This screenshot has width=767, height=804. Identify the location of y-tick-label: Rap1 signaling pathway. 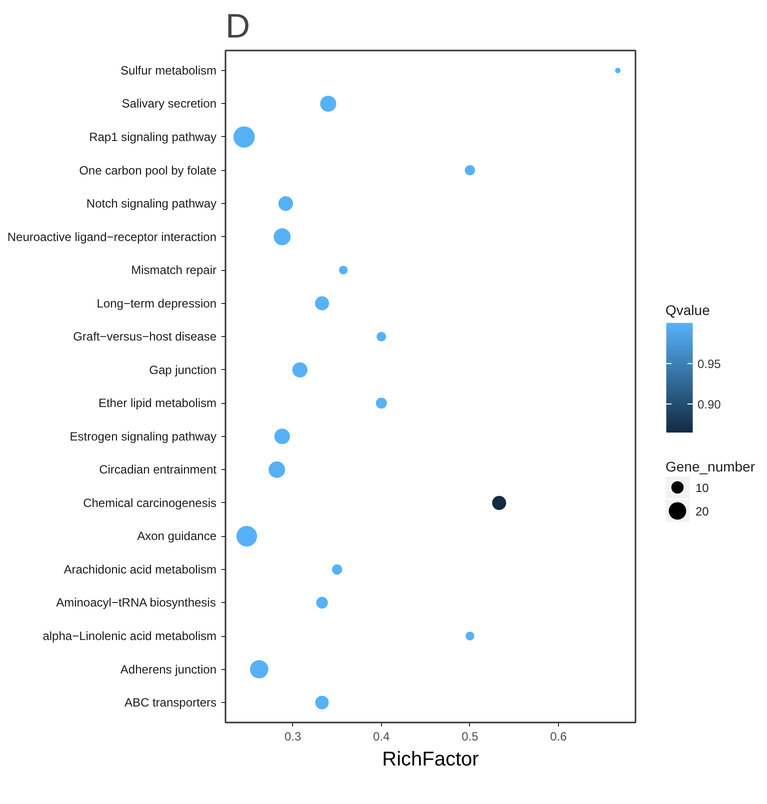
(153, 137).